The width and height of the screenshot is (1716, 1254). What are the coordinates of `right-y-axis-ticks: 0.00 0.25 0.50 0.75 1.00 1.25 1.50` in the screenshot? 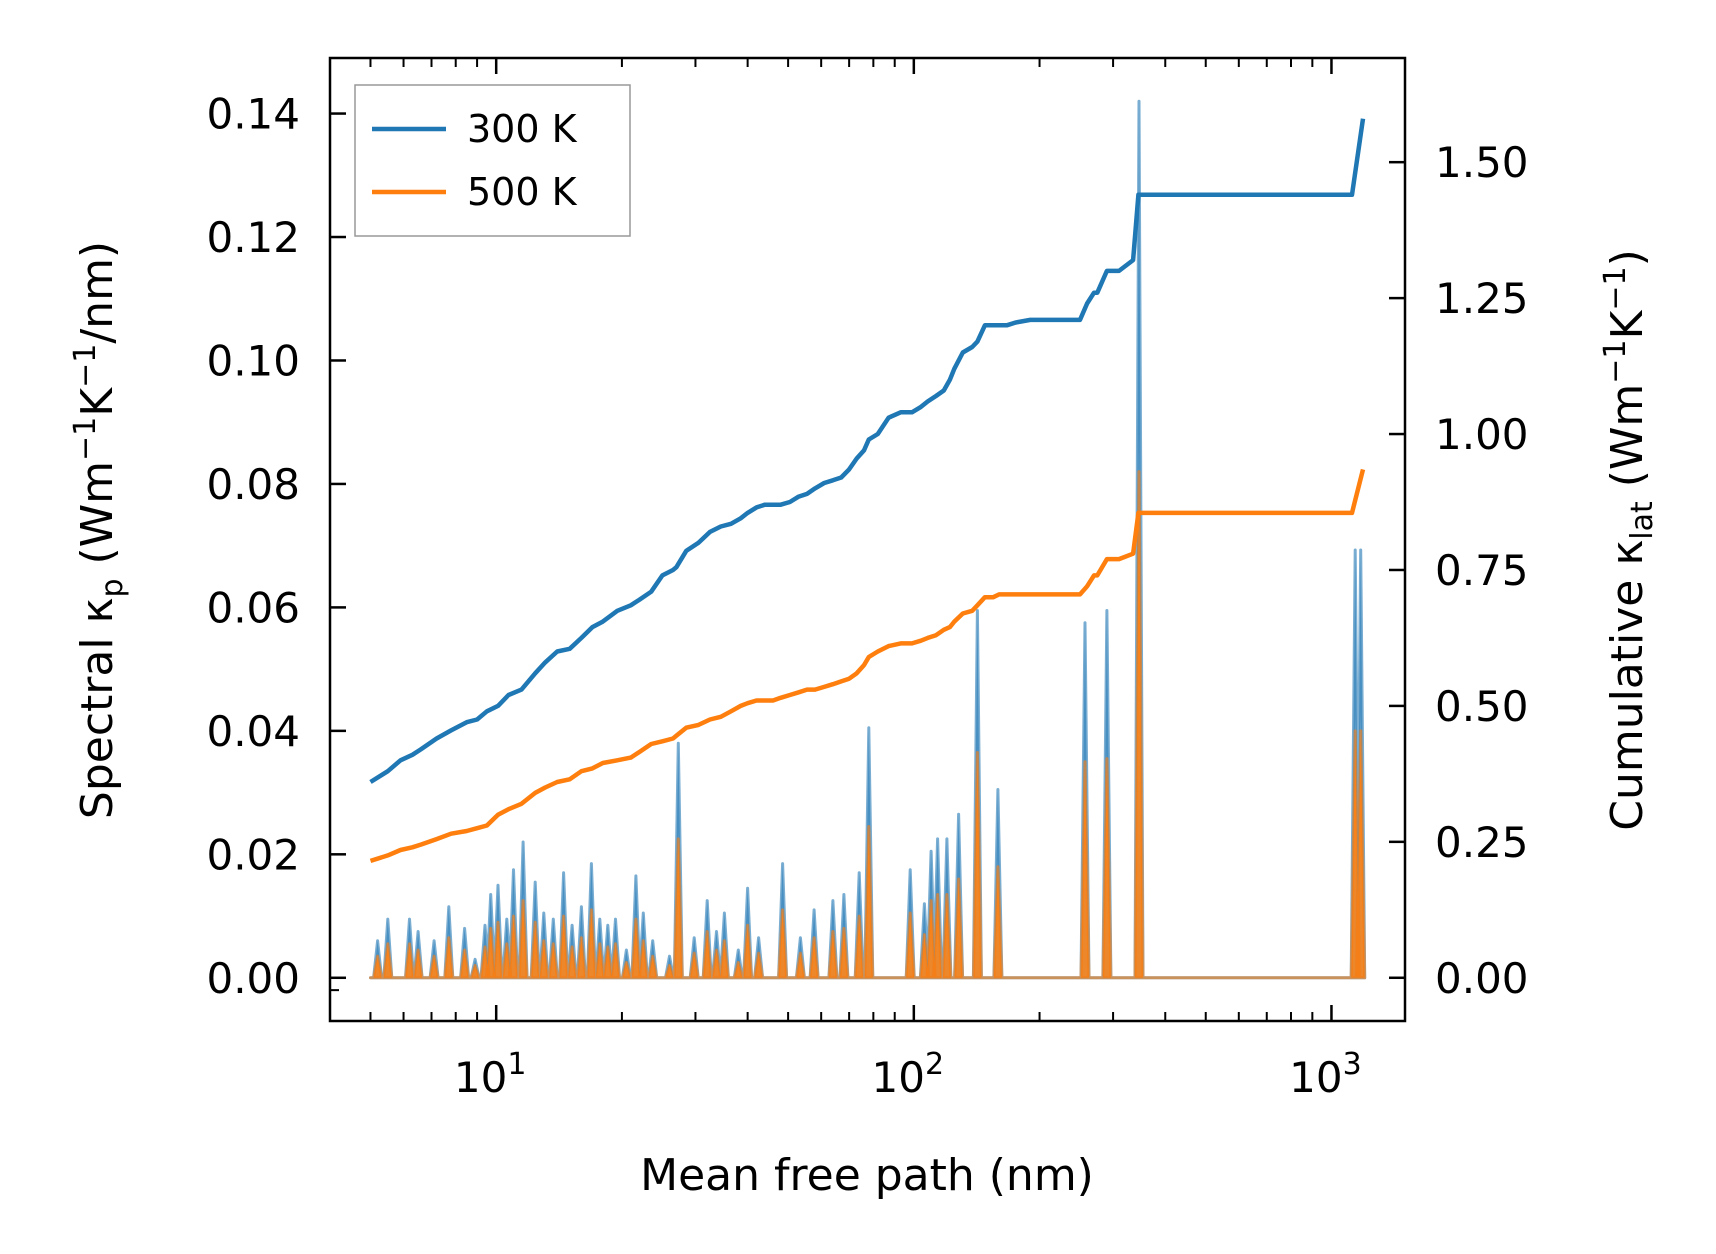 It's located at (1459, 570).